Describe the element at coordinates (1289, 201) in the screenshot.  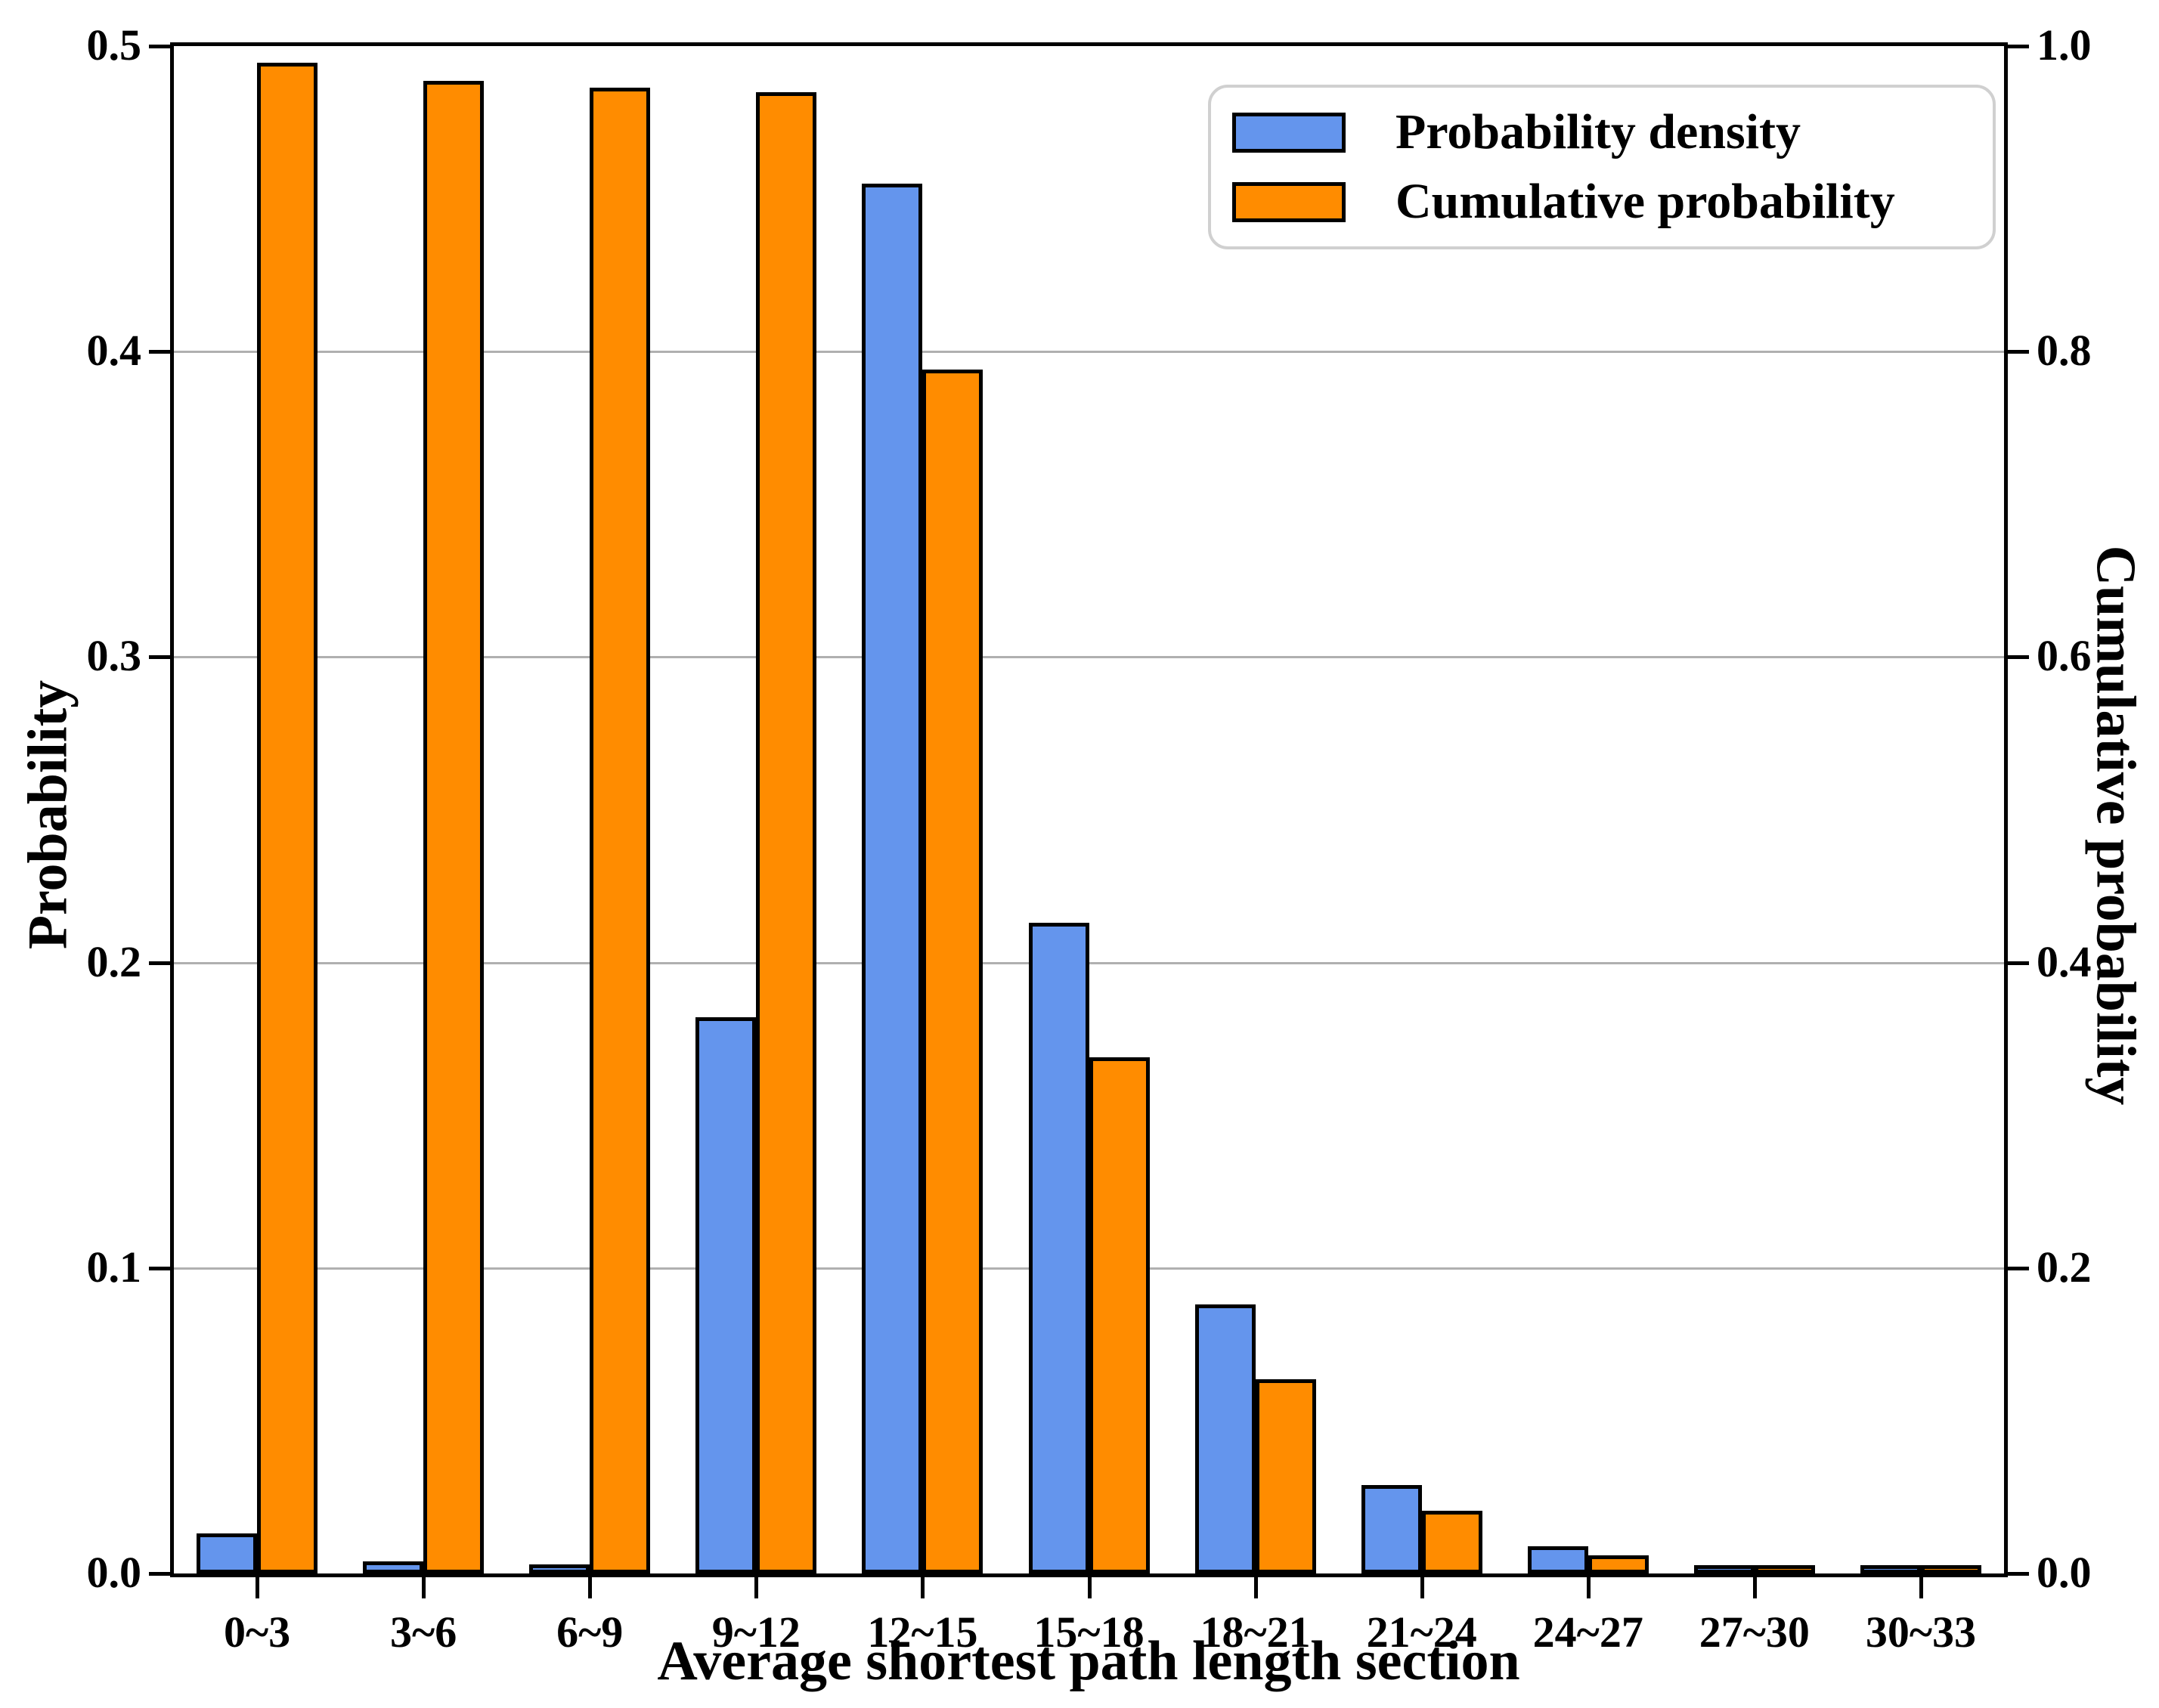
I see `legend-swatch-cumulative-probability` at that location.